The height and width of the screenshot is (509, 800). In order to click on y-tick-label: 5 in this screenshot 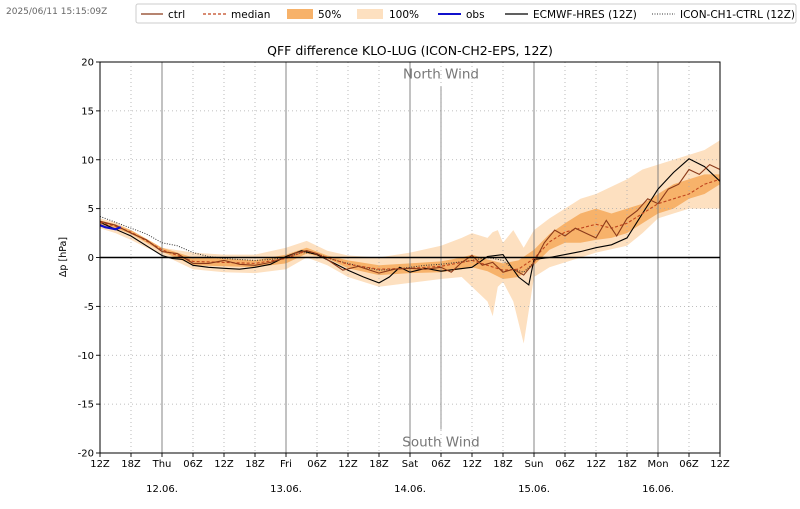, I will do `click(91, 209)`.